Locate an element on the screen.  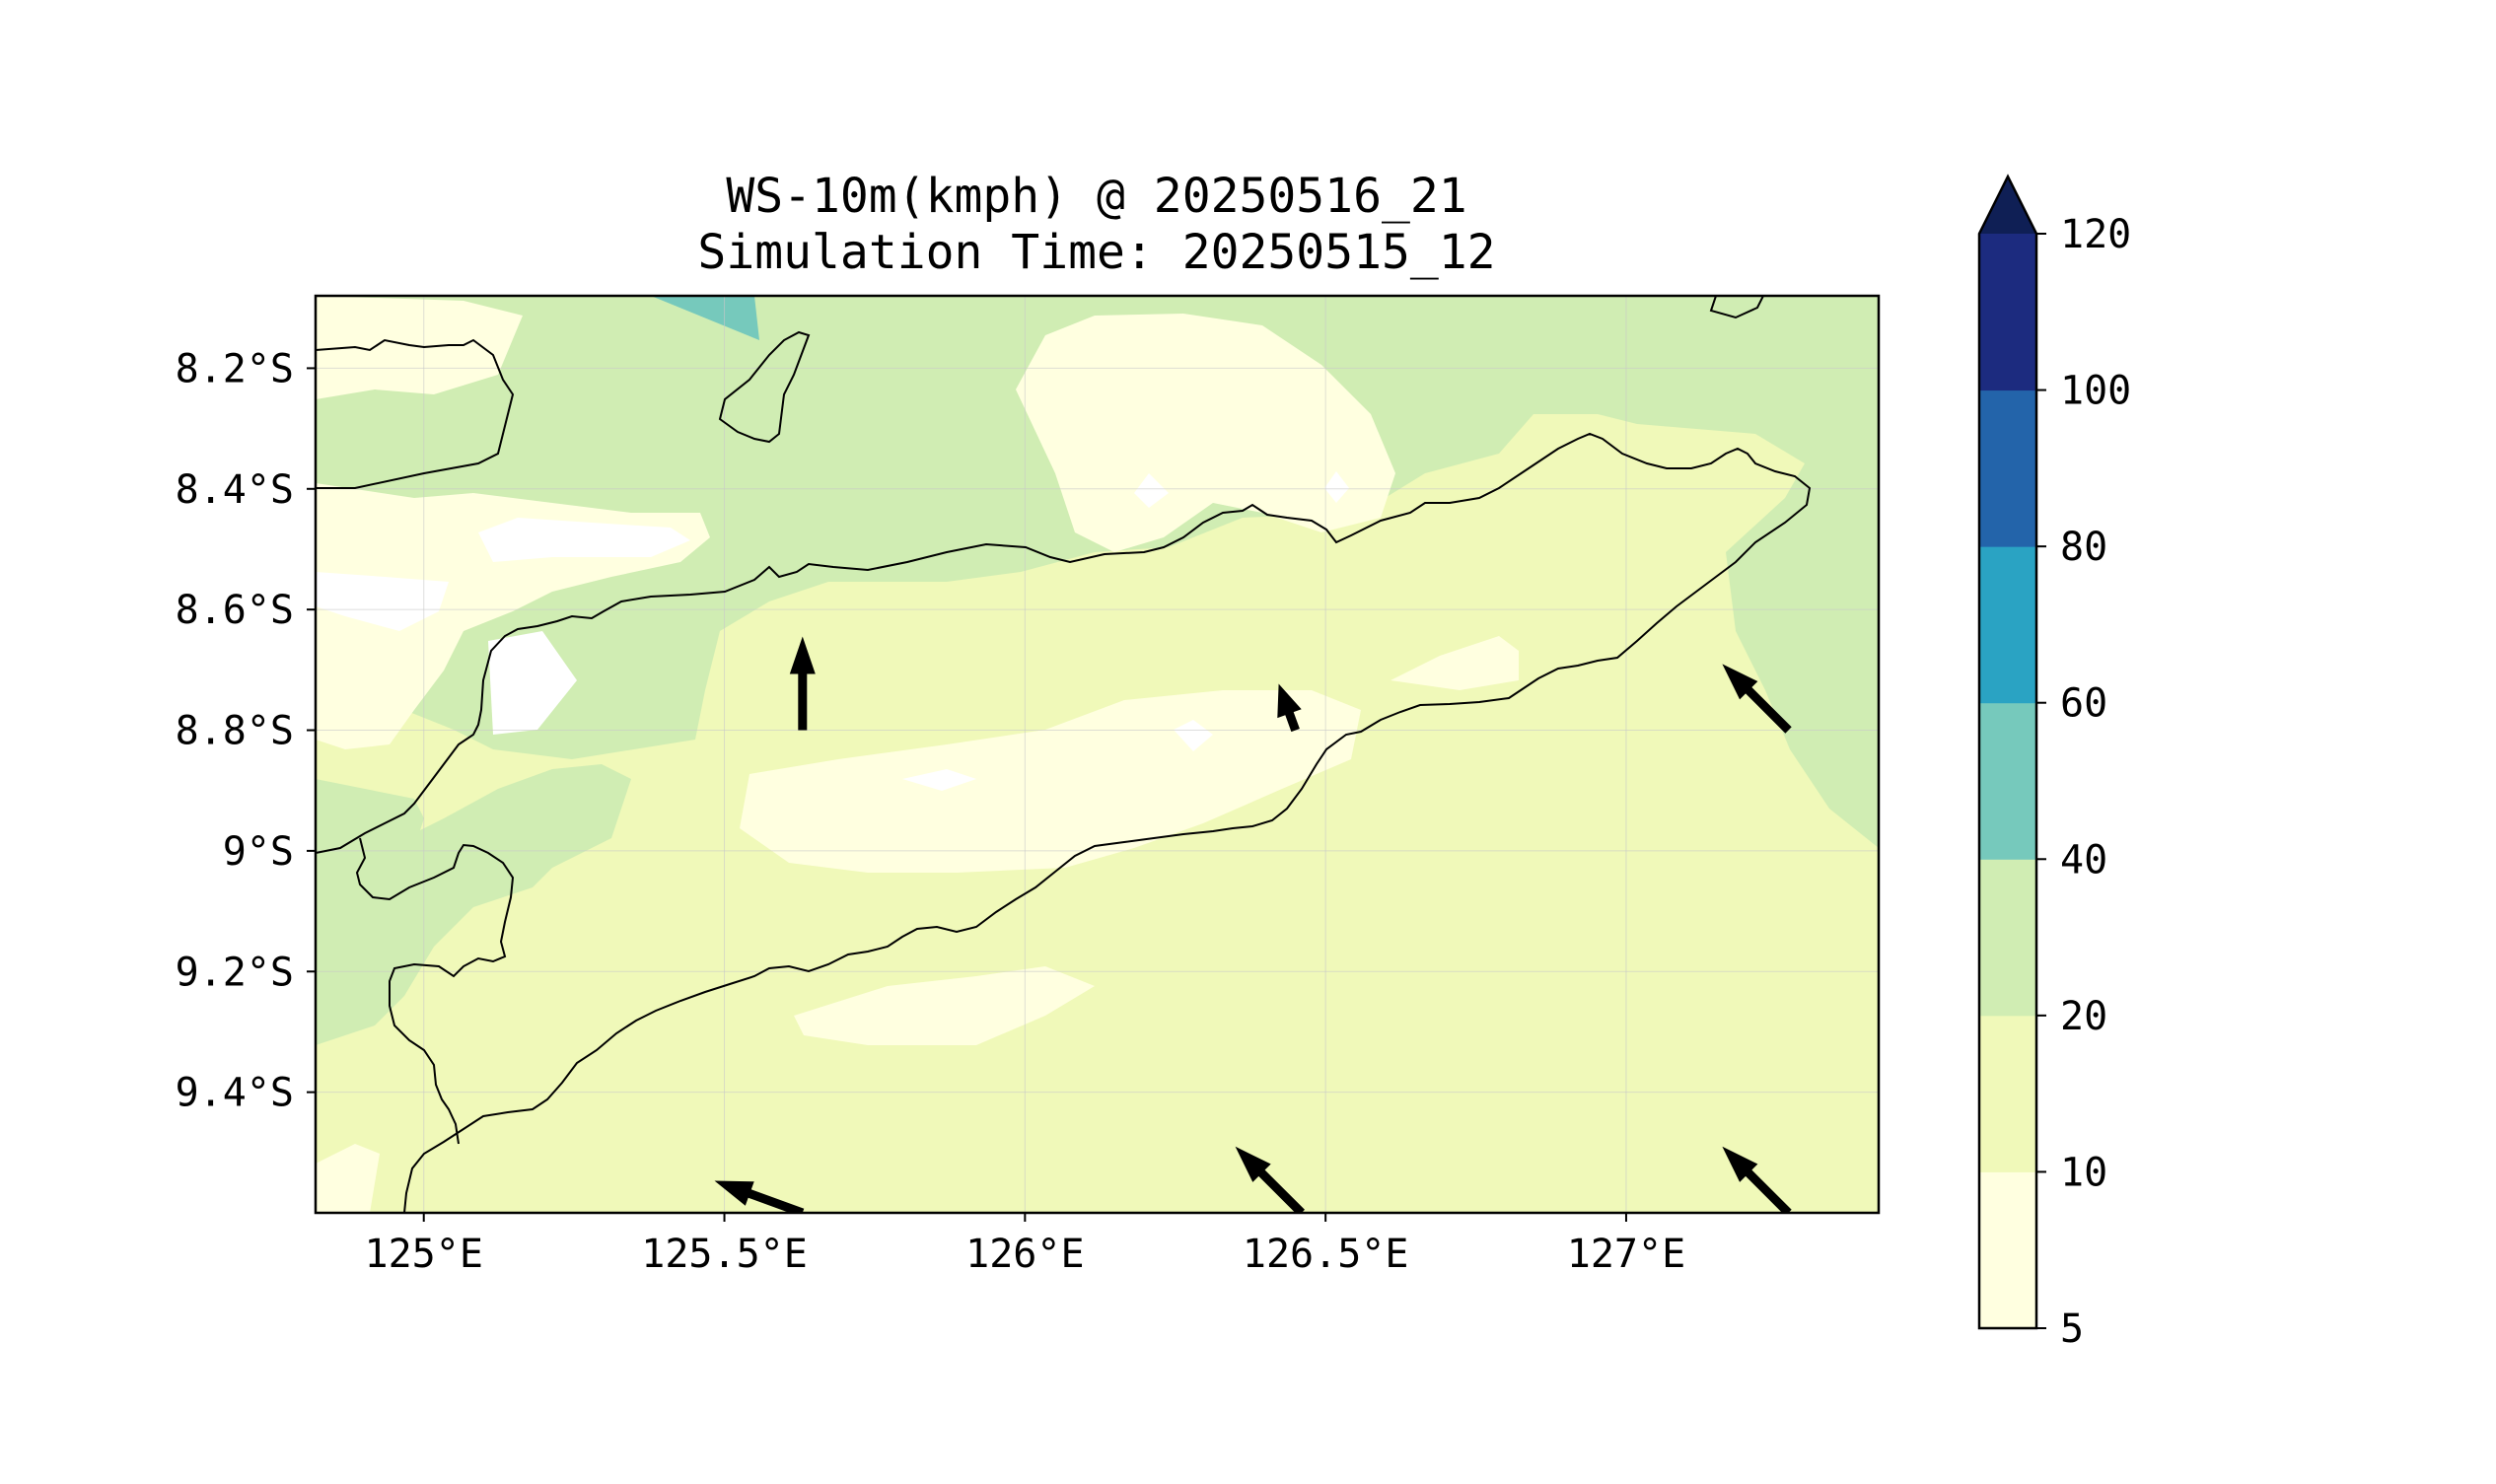
coastline-north-timor is located at coordinates (415, 413).